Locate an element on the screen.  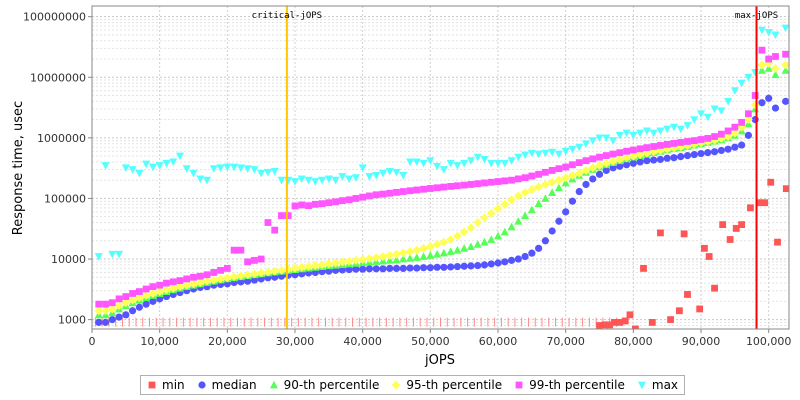
marker-label: max-jOPS is located at coordinates (756, 16).